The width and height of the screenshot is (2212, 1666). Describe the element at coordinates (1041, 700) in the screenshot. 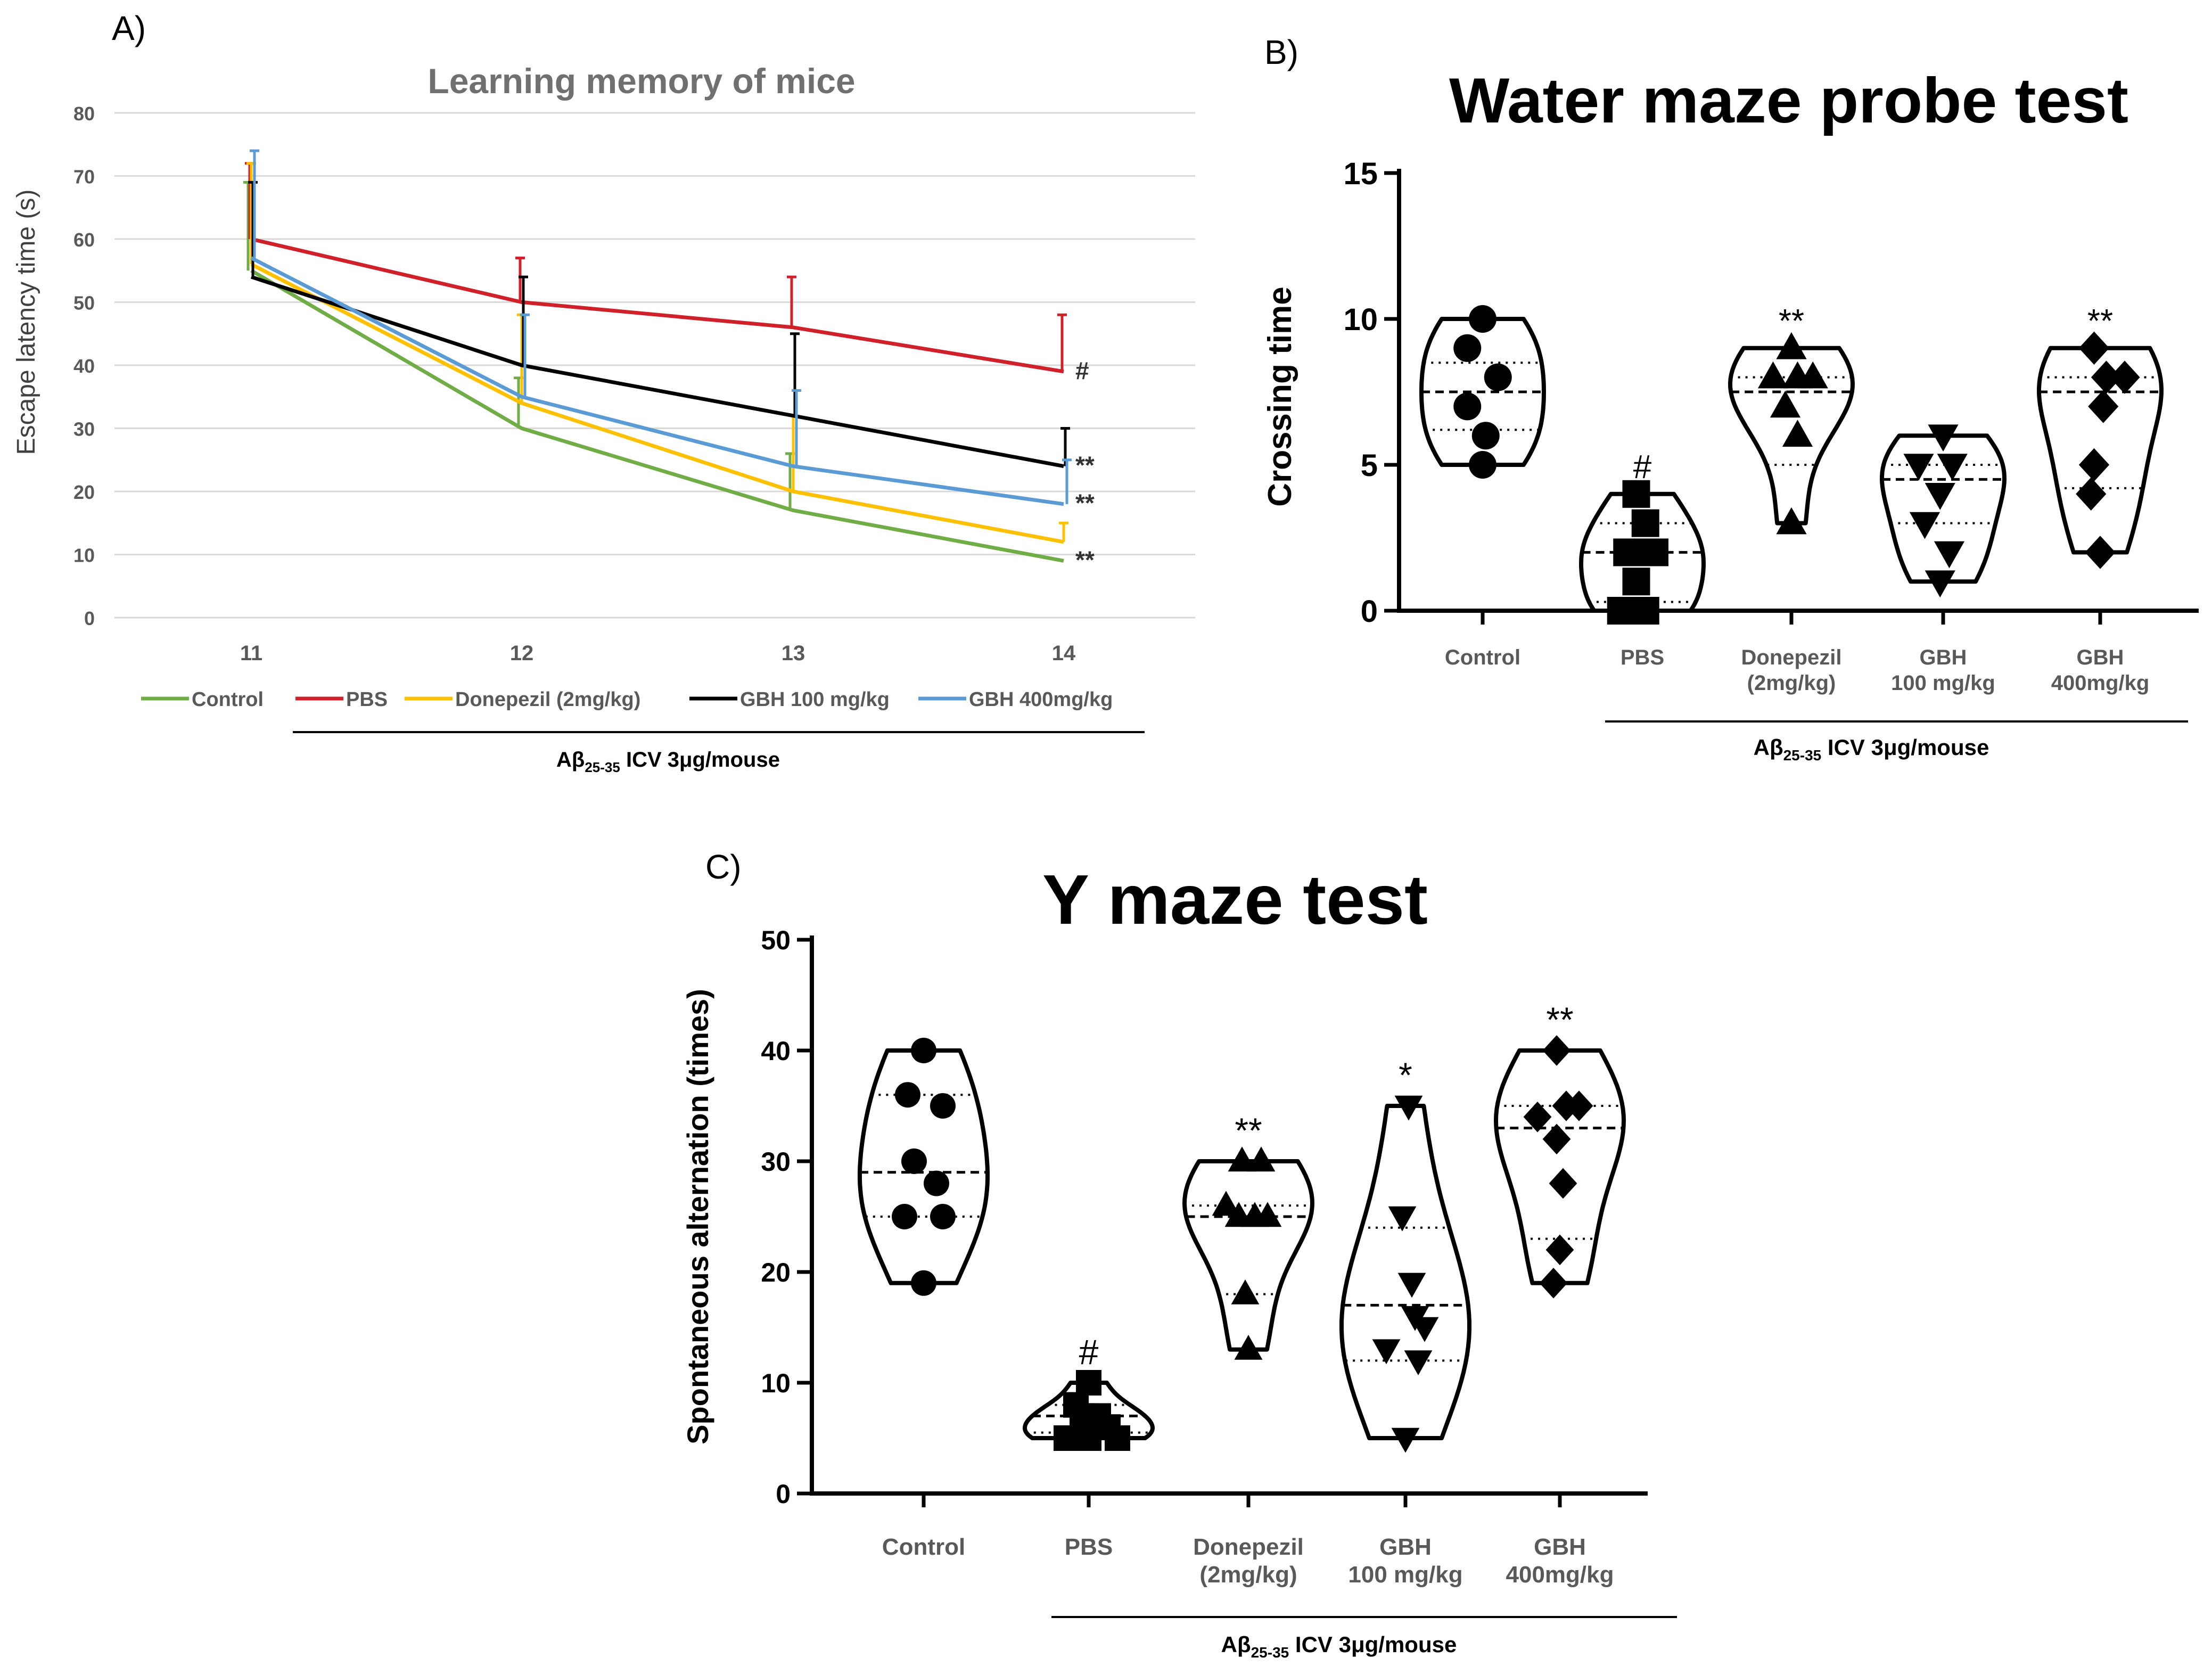

I see `legend-label: GBH 400mg/kg` at that location.